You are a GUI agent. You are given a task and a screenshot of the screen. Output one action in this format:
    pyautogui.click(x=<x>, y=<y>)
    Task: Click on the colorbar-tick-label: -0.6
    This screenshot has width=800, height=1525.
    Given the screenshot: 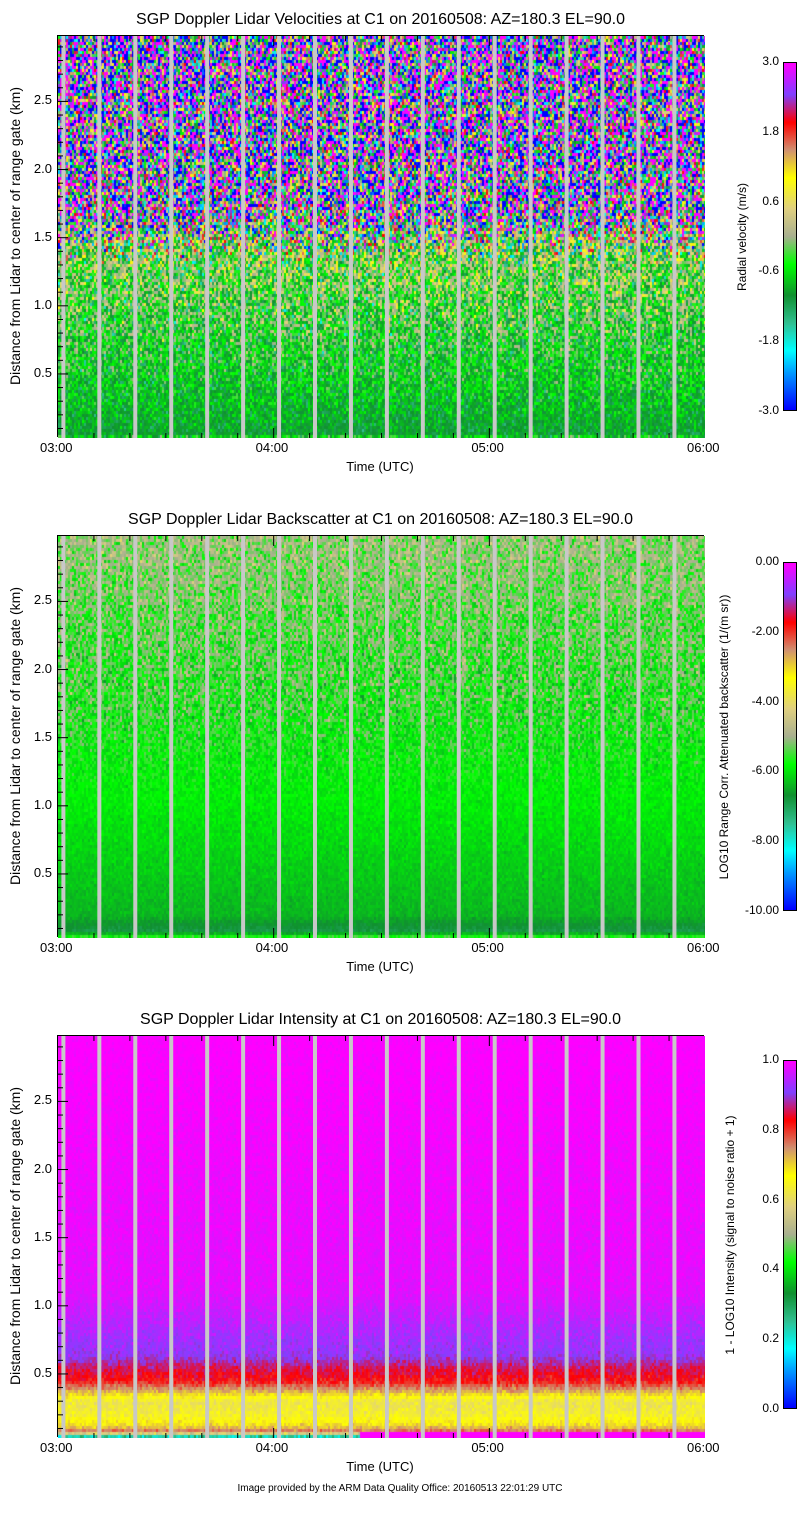 What is the action you would take?
    pyautogui.click(x=768, y=270)
    